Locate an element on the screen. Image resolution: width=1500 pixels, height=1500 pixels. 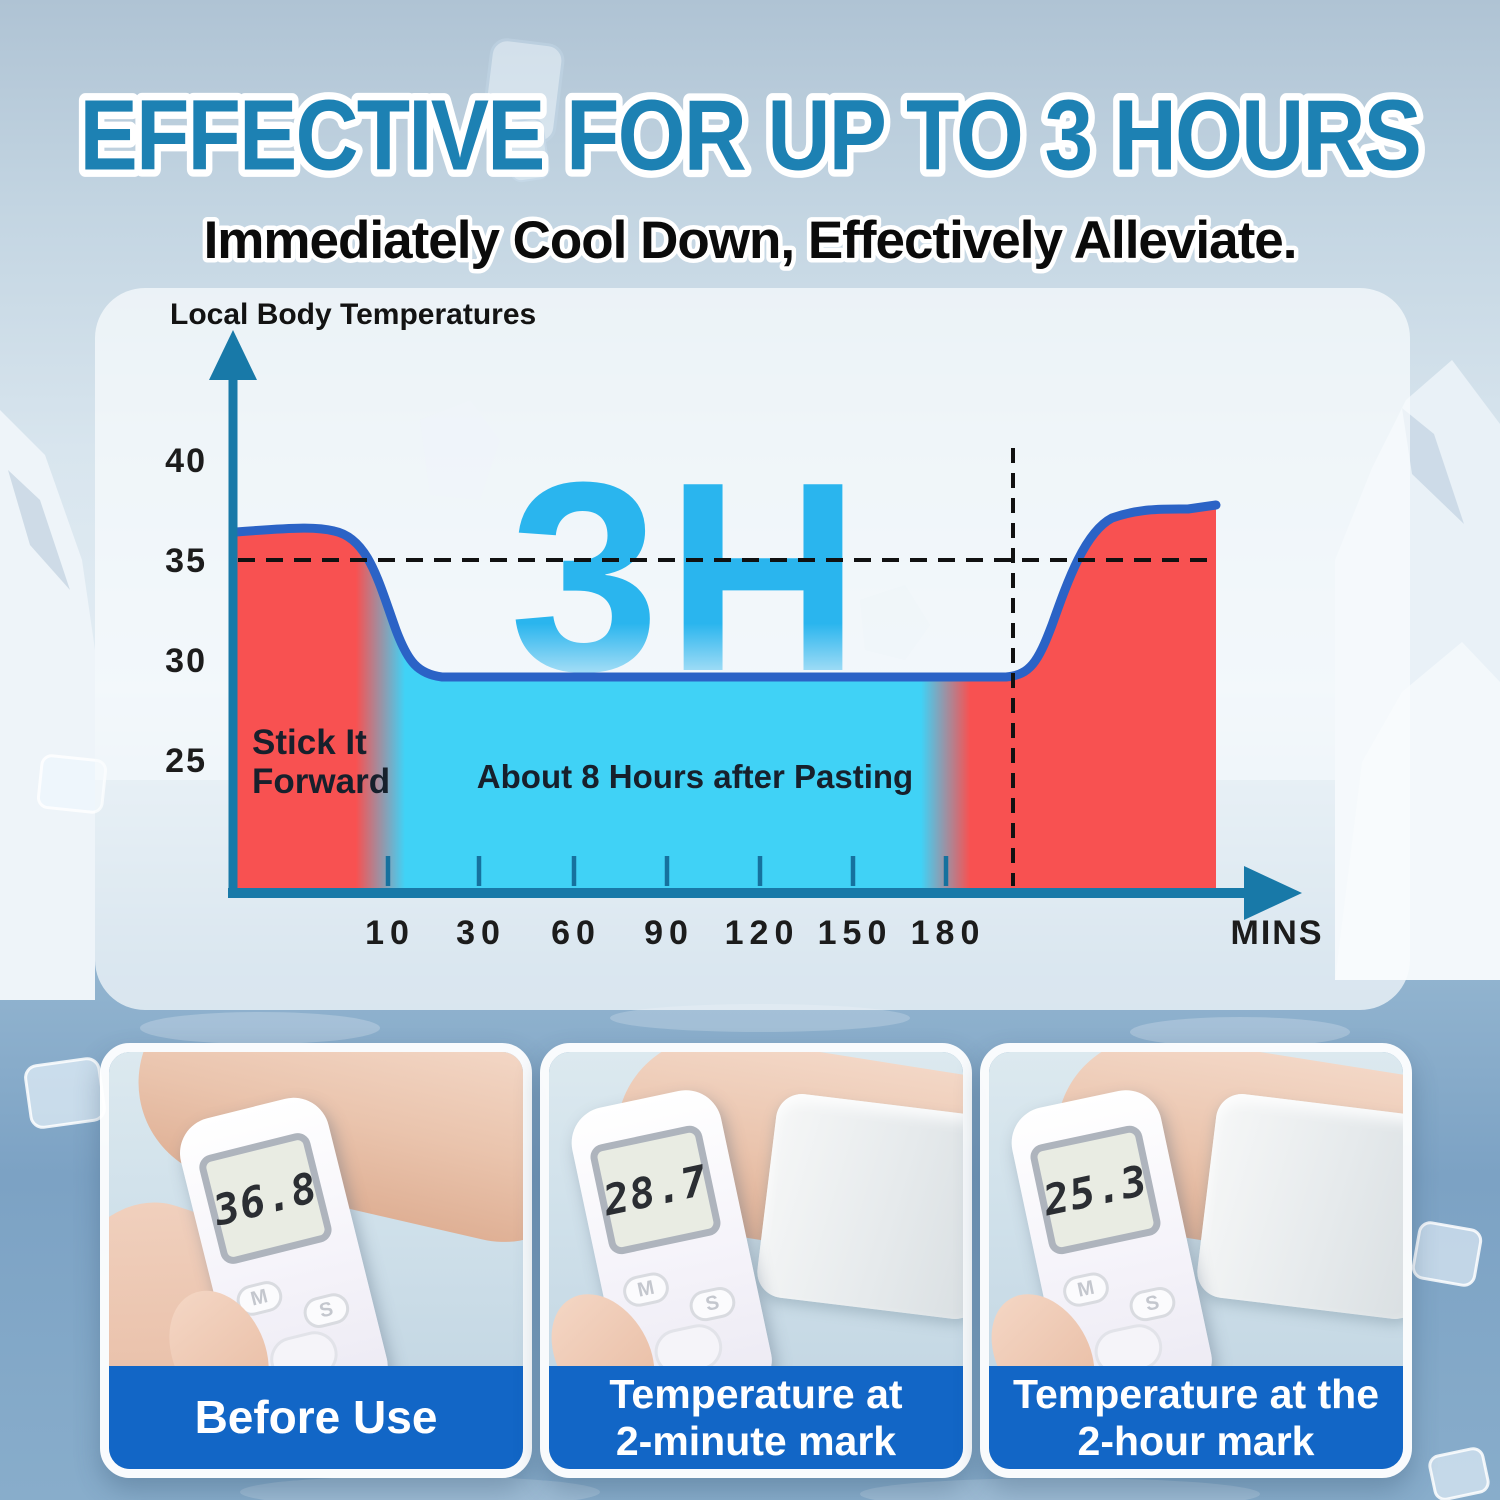
x-tick-labels: 10 30 60 90 120 150 180 is located at coordinates (675, 933).